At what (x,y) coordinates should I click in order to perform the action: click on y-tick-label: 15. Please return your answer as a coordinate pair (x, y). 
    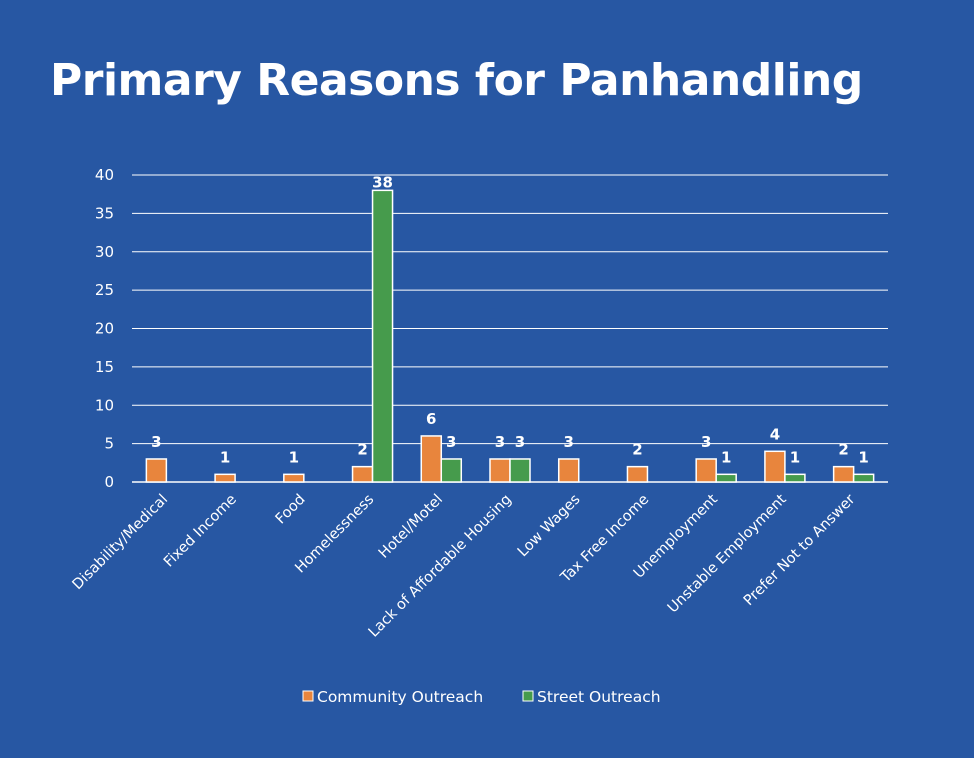
    Looking at the image, I should click on (104, 367).